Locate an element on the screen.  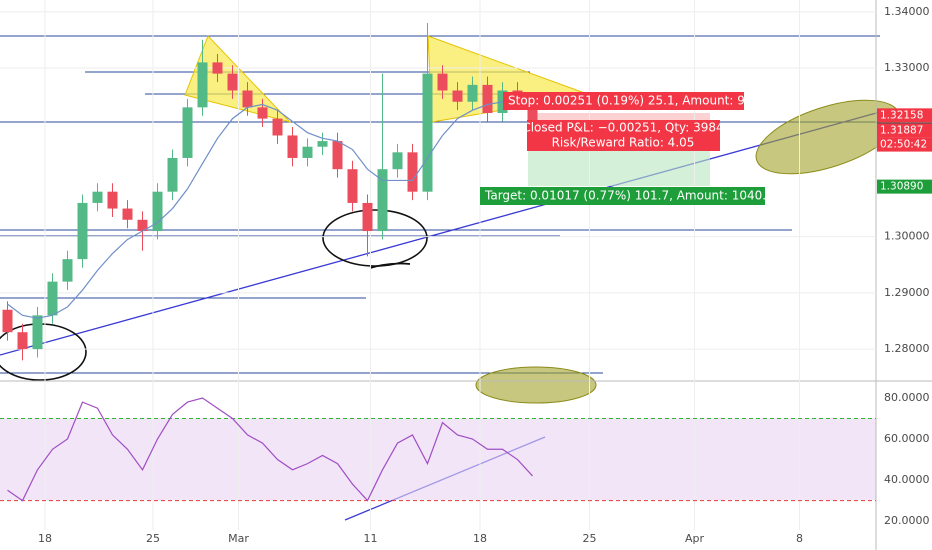
y-tick-label: 1.30000 is located at coordinates (907, 236).